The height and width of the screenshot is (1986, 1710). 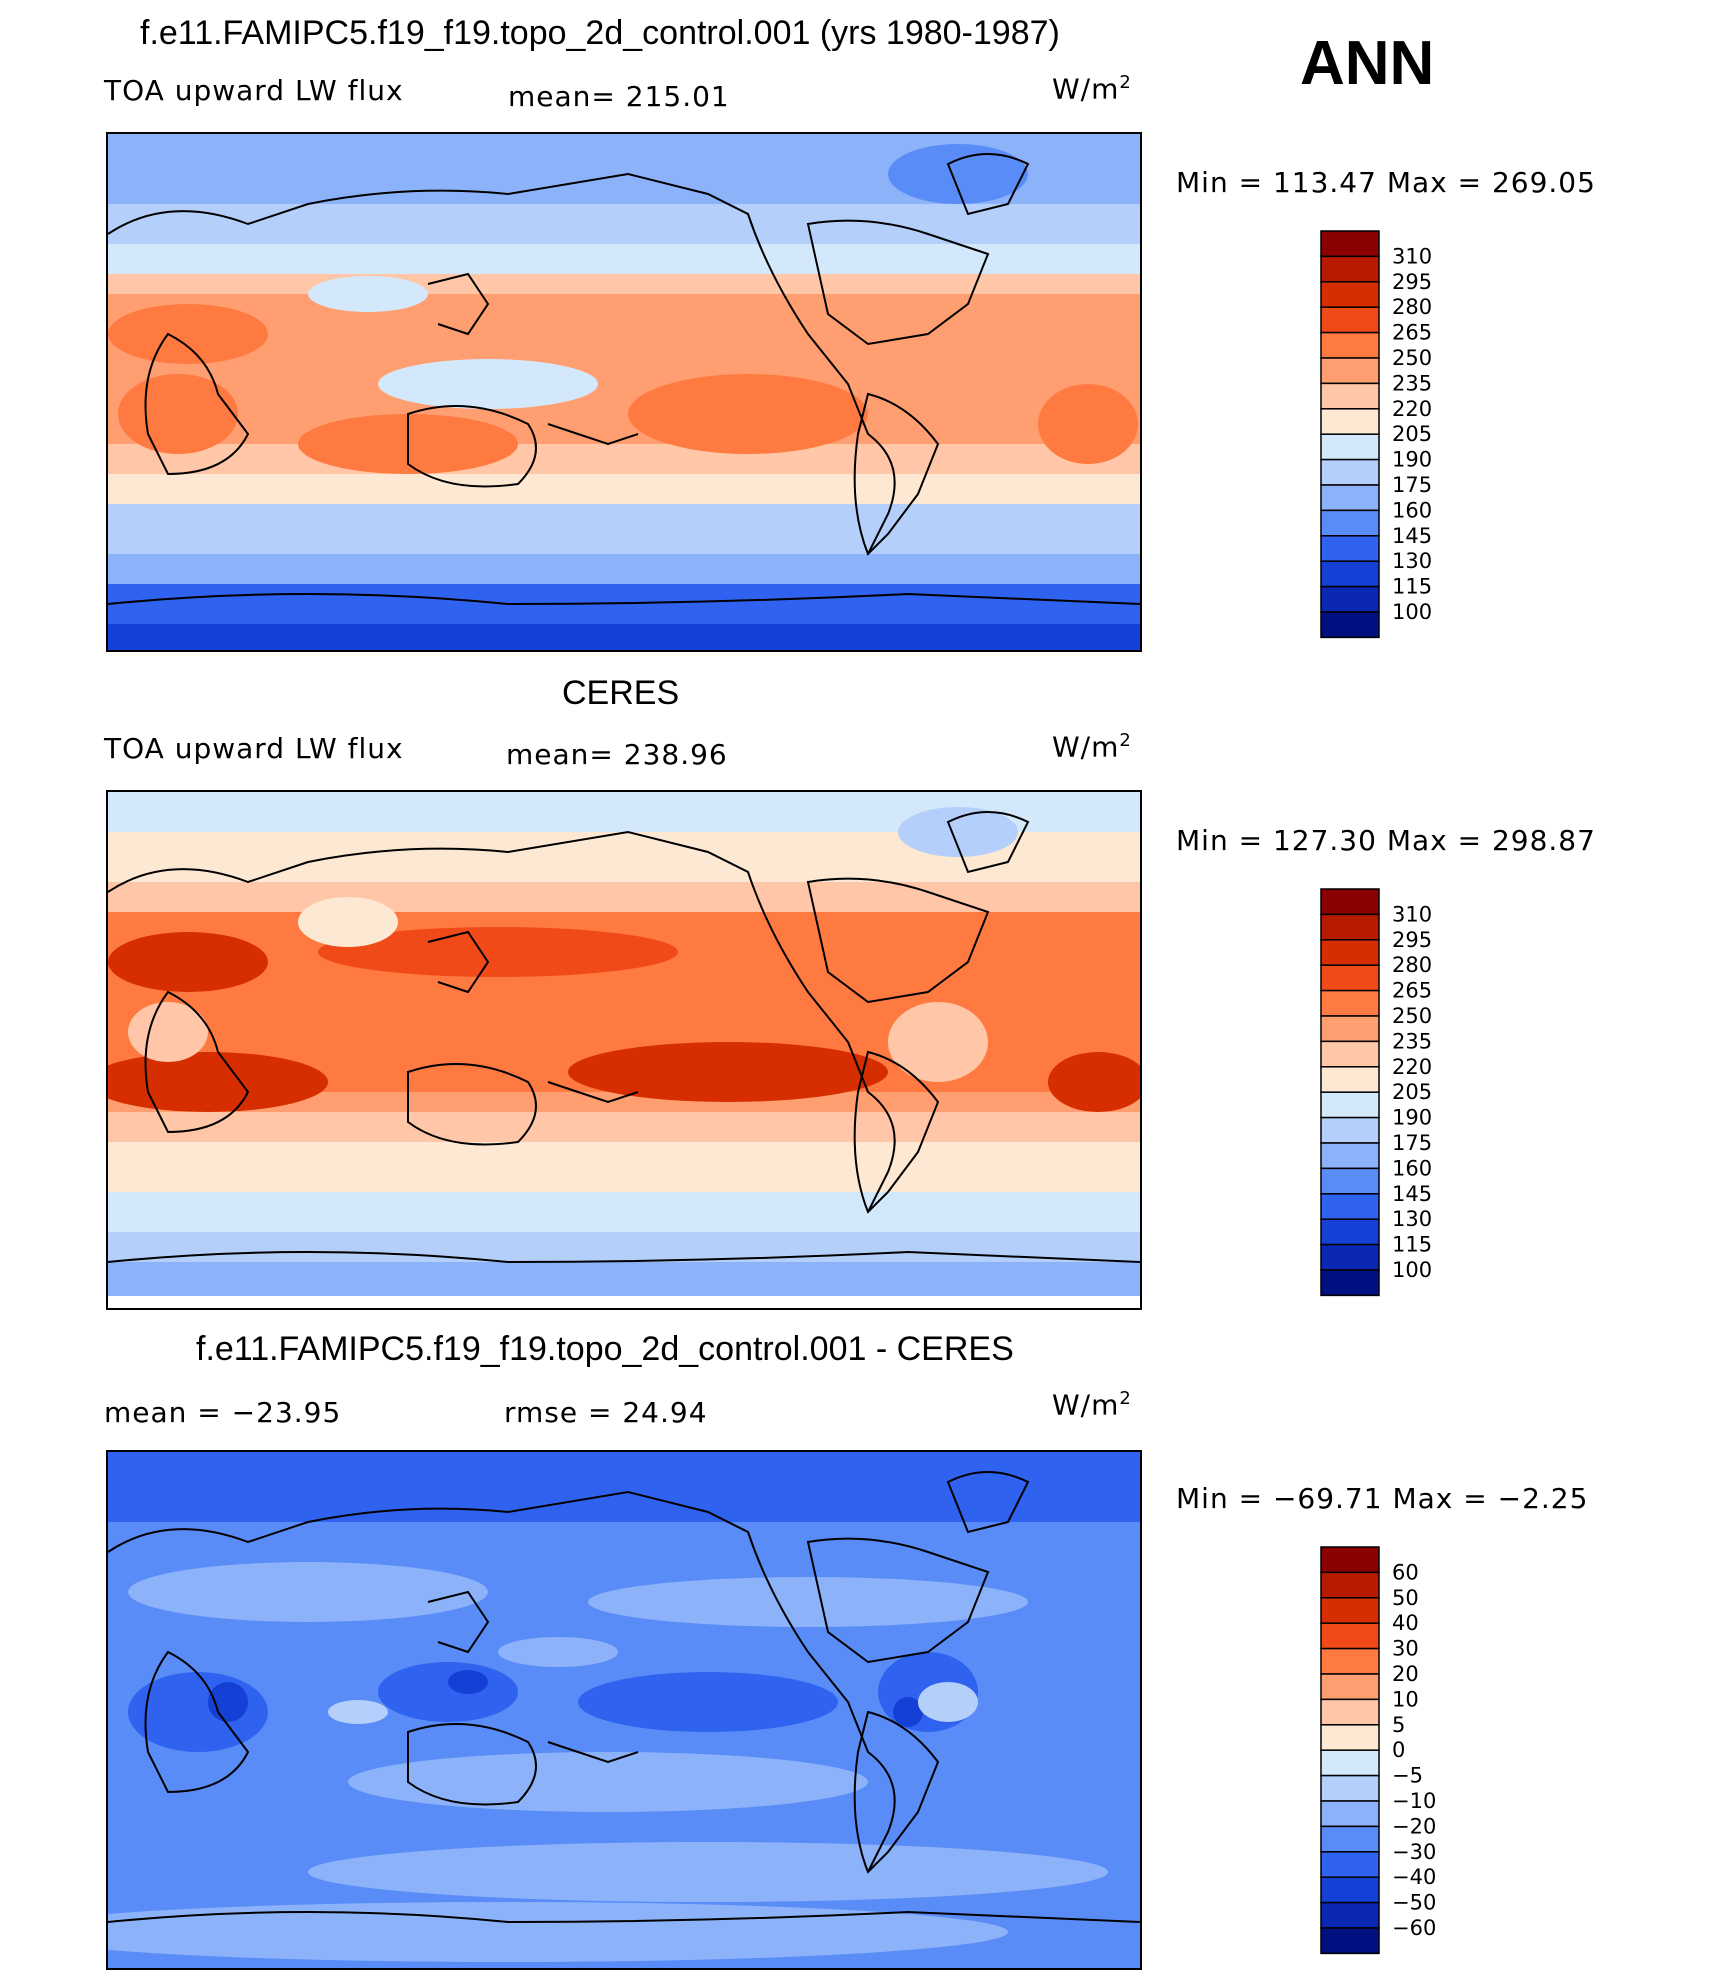 I want to click on panel1-units: W/m2, so click(x=1092, y=89).